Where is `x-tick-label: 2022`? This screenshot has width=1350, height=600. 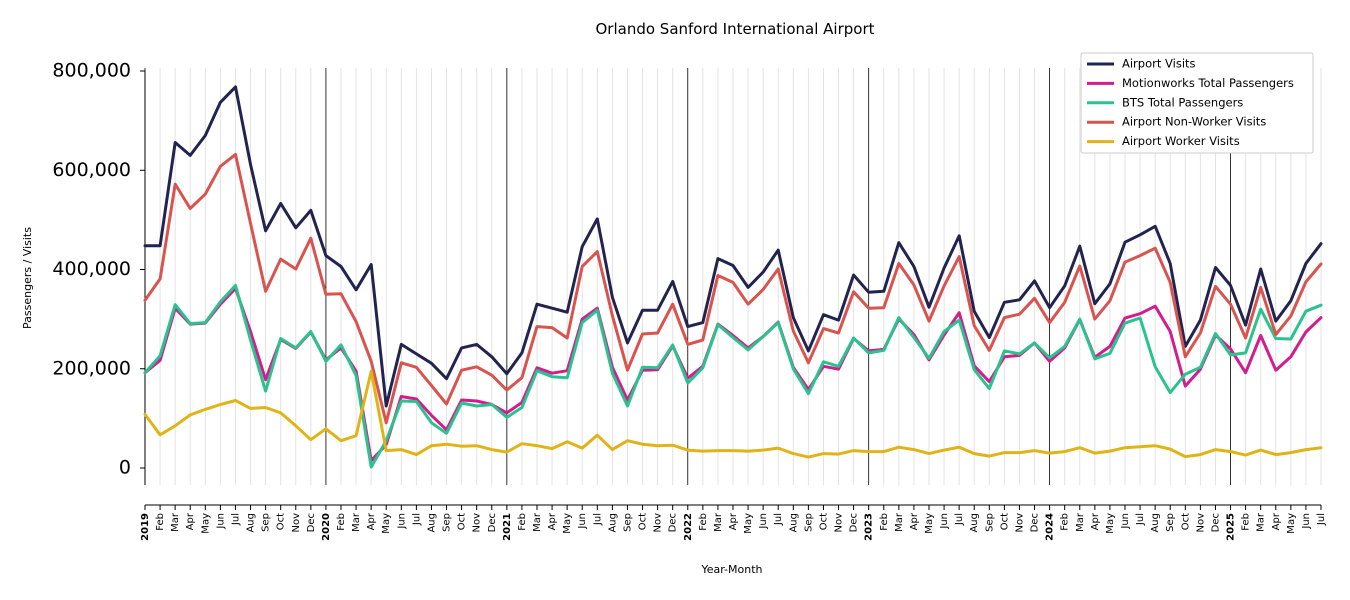
x-tick-label: 2022 is located at coordinates (688, 527).